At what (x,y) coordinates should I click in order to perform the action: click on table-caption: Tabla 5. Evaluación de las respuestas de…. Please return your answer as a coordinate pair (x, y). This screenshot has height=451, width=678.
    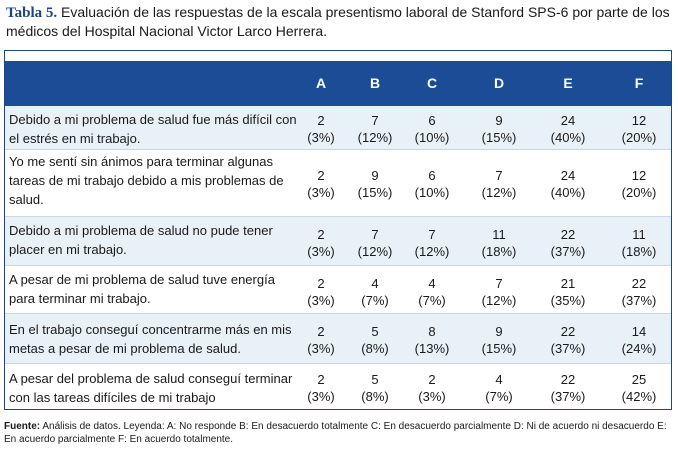
    Looking at the image, I should click on (340, 21).